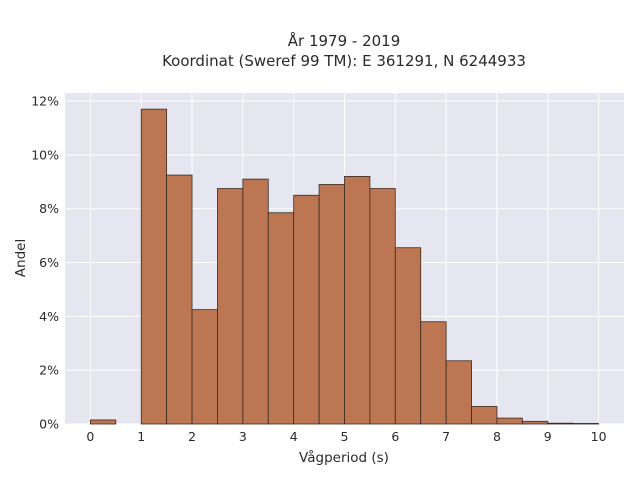 The image size is (640, 480). What do you see at coordinates (21, 258) in the screenshot?
I see `y-axis-label: Andel` at bounding box center [21, 258].